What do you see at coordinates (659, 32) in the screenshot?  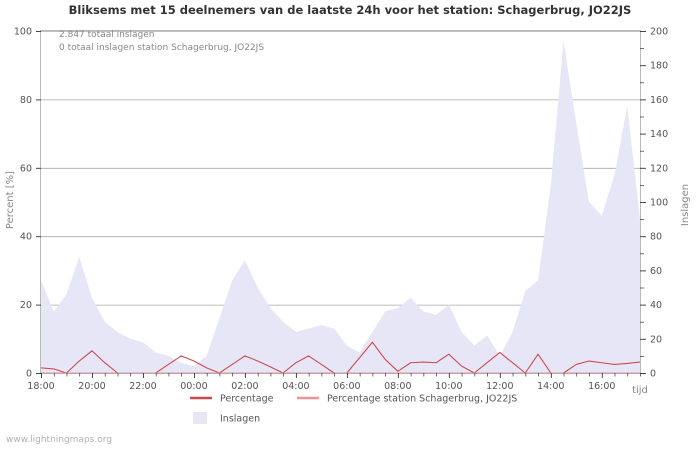 I see `y-axis-right-tick-label: 200` at bounding box center [659, 32].